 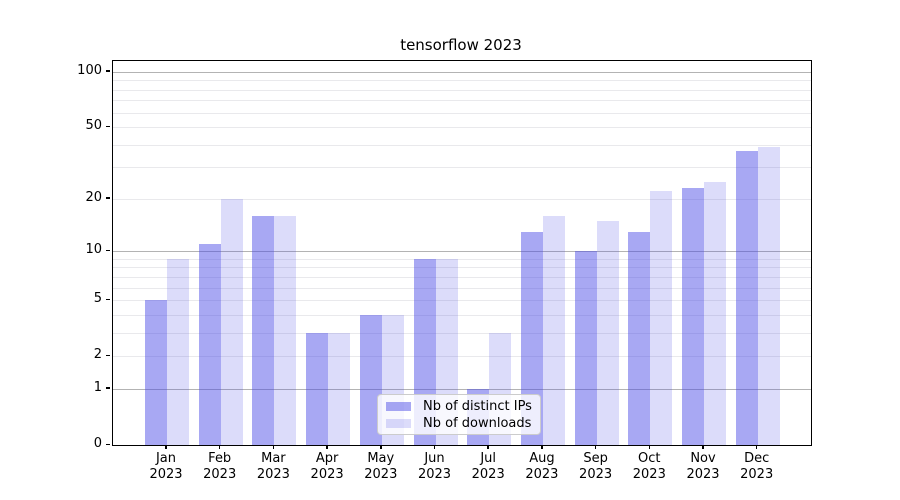 I want to click on legend-item-downloads: Nb of downloads, so click(x=463, y=423).